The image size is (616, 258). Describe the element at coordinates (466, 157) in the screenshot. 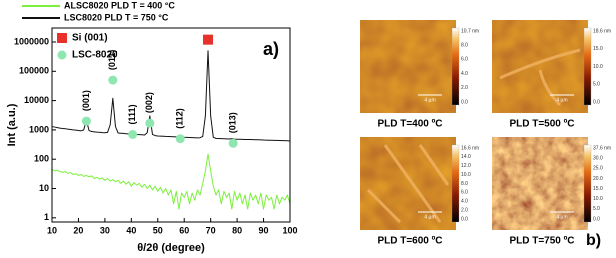

I see `colorbar-label: 14.0` at that location.